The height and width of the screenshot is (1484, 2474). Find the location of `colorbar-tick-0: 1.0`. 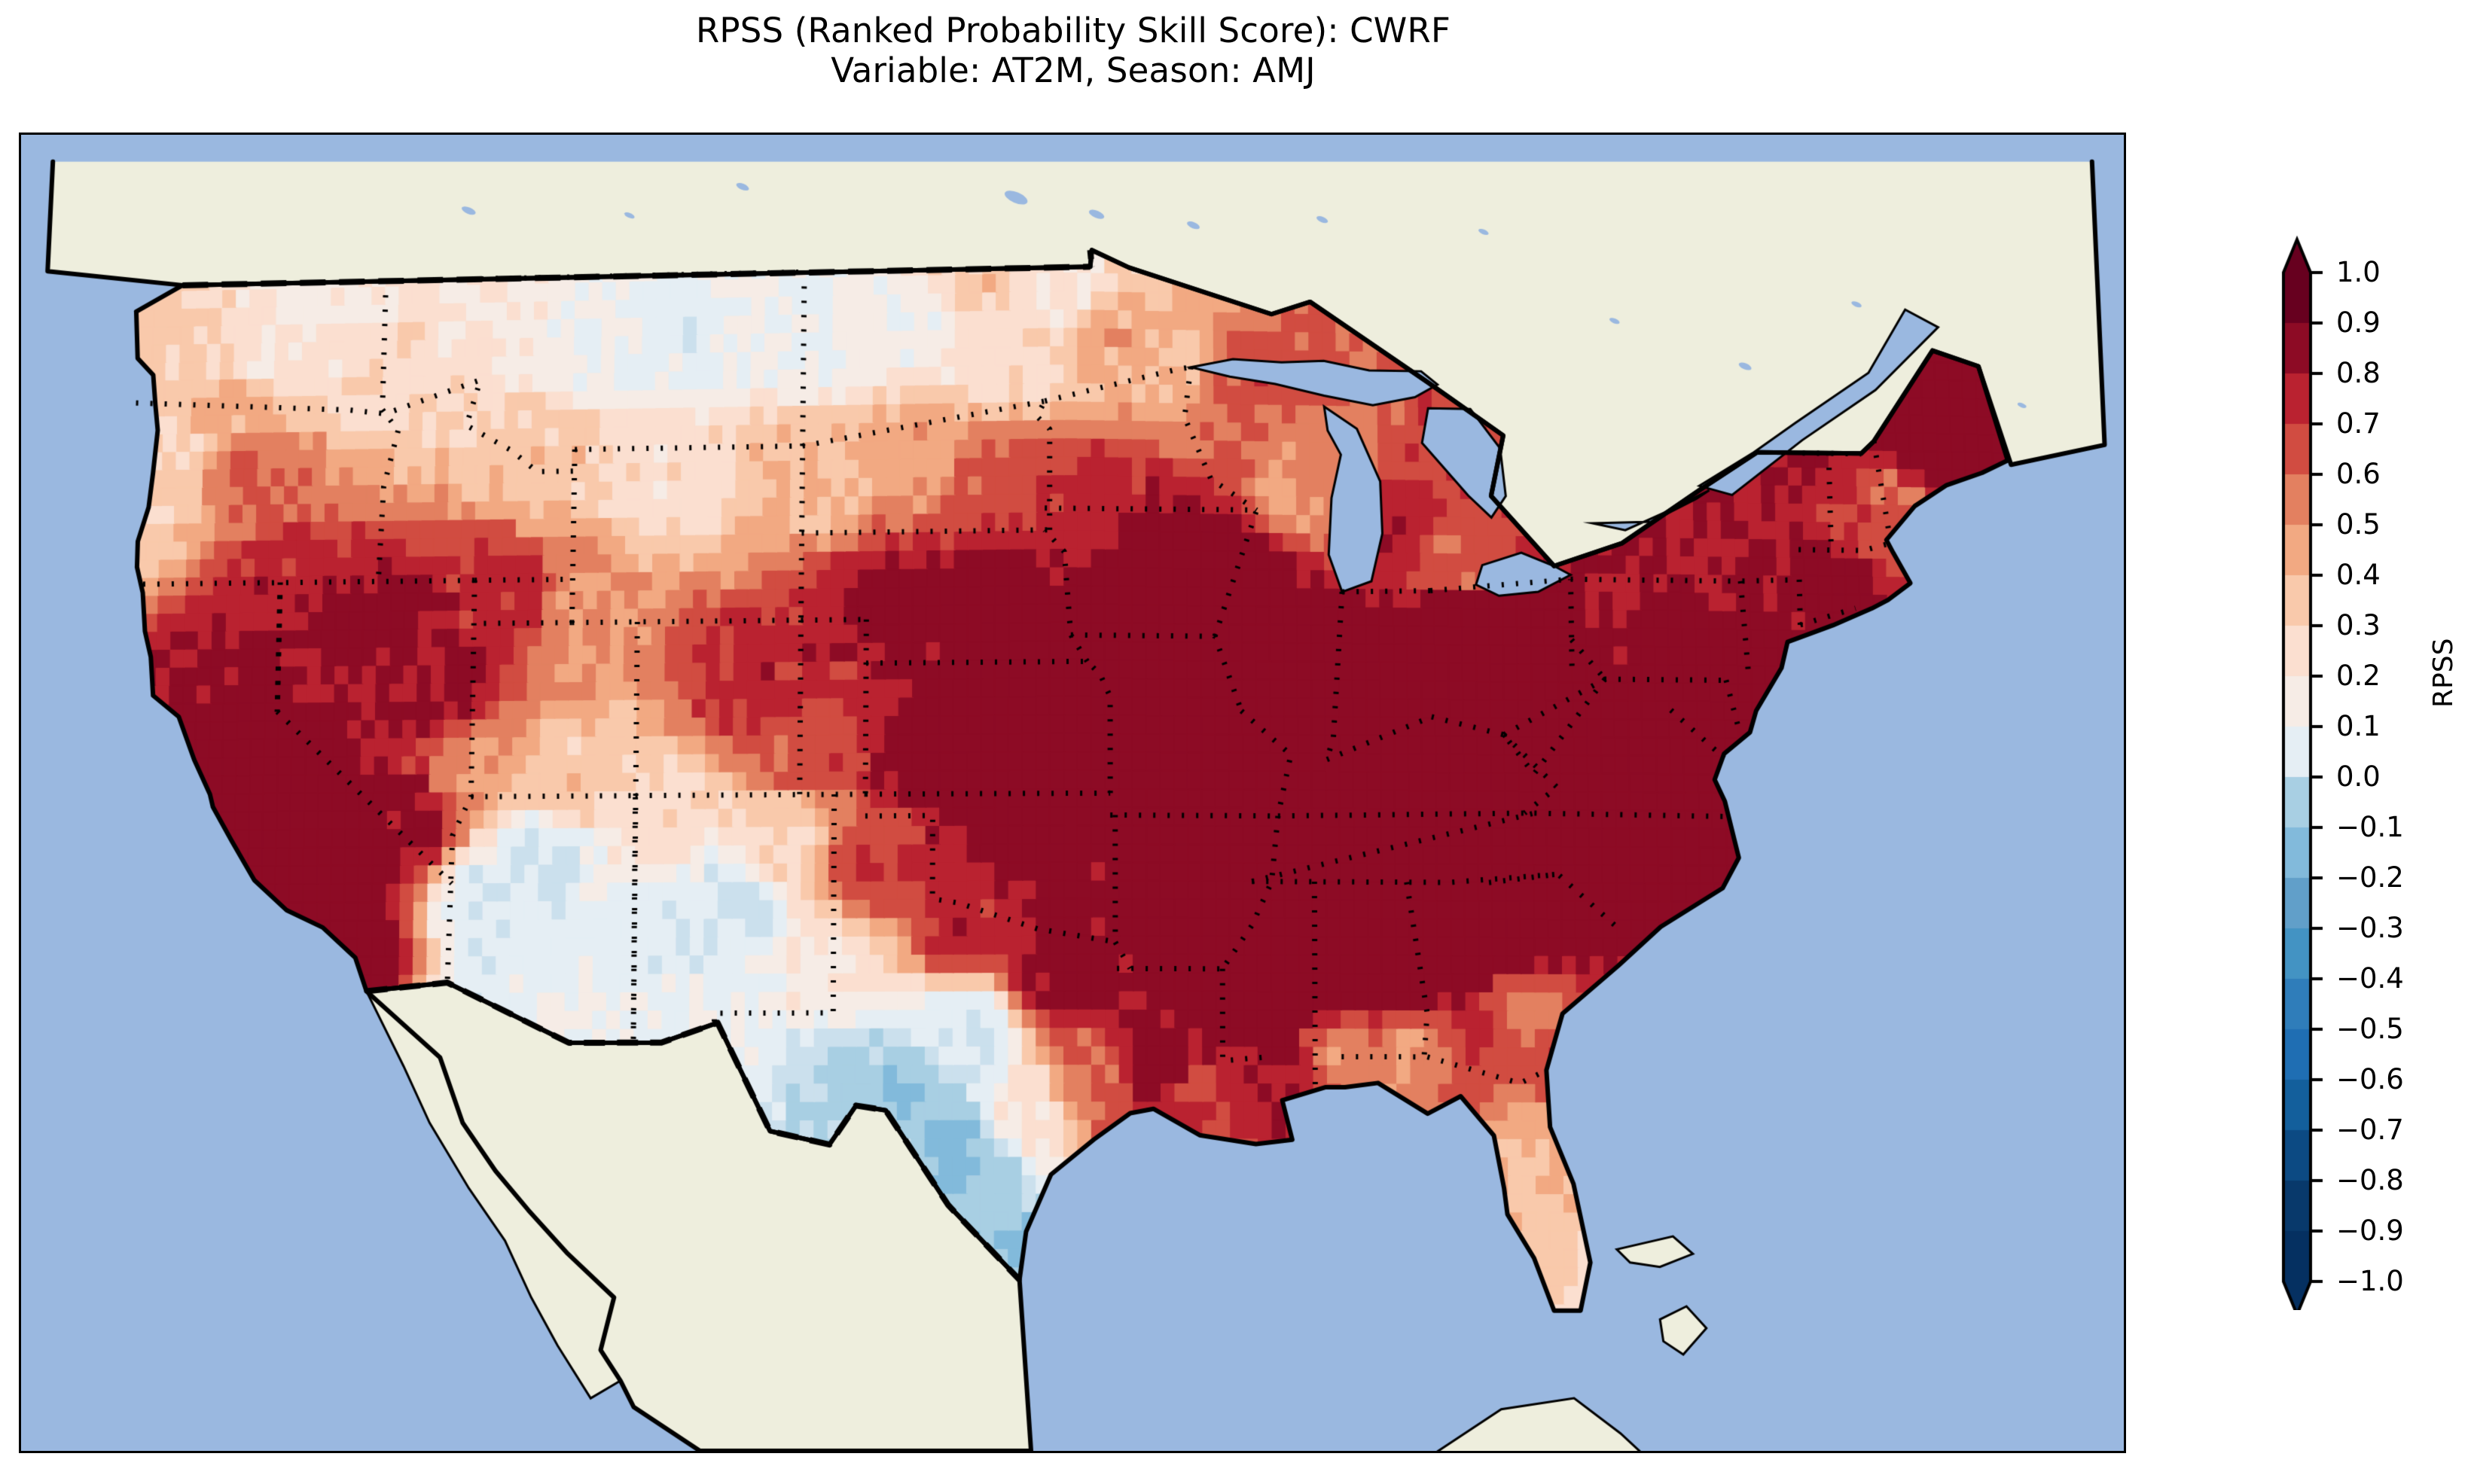

colorbar-tick-0: 1.0 is located at coordinates (2358, 272).